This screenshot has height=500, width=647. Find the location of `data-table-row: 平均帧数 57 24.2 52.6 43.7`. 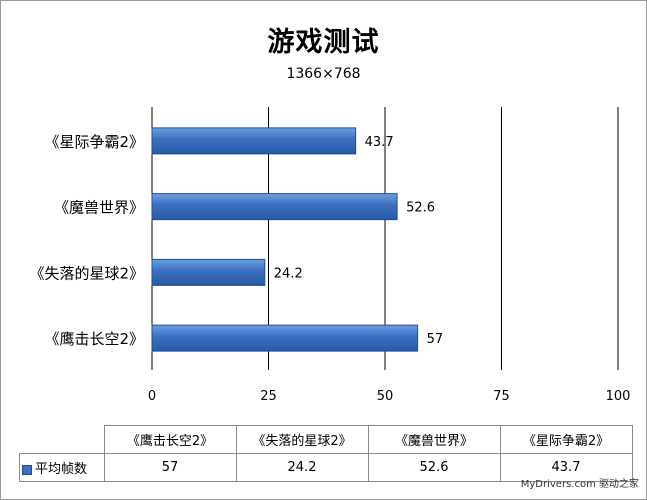

data-table-row: 平均帧数 57 24.2 52.6 43.7 is located at coordinates (326, 467).